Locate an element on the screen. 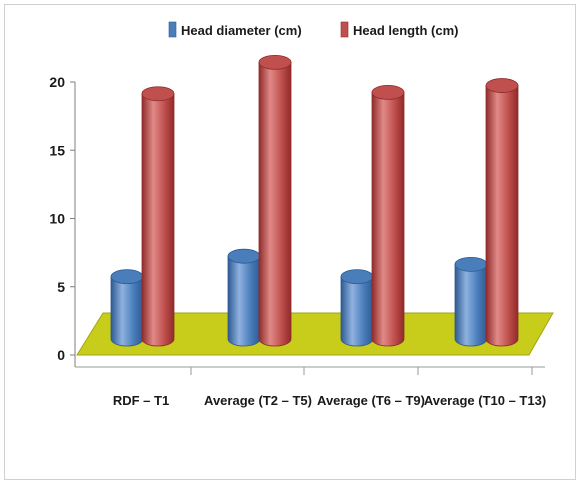 The image size is (584, 487). x-category-label: Average (T2 – T5) is located at coordinates (258, 400).